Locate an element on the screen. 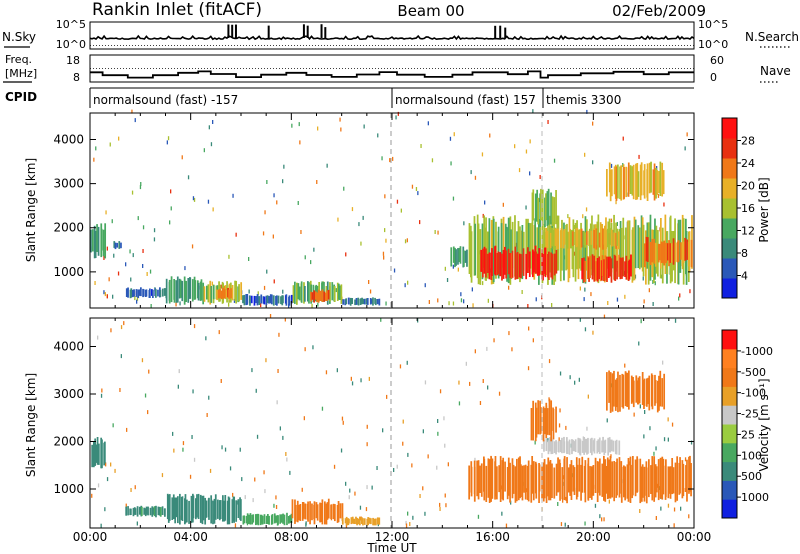 The image size is (800, 554). y-tick-label: 1000 is located at coordinates (68, 489).